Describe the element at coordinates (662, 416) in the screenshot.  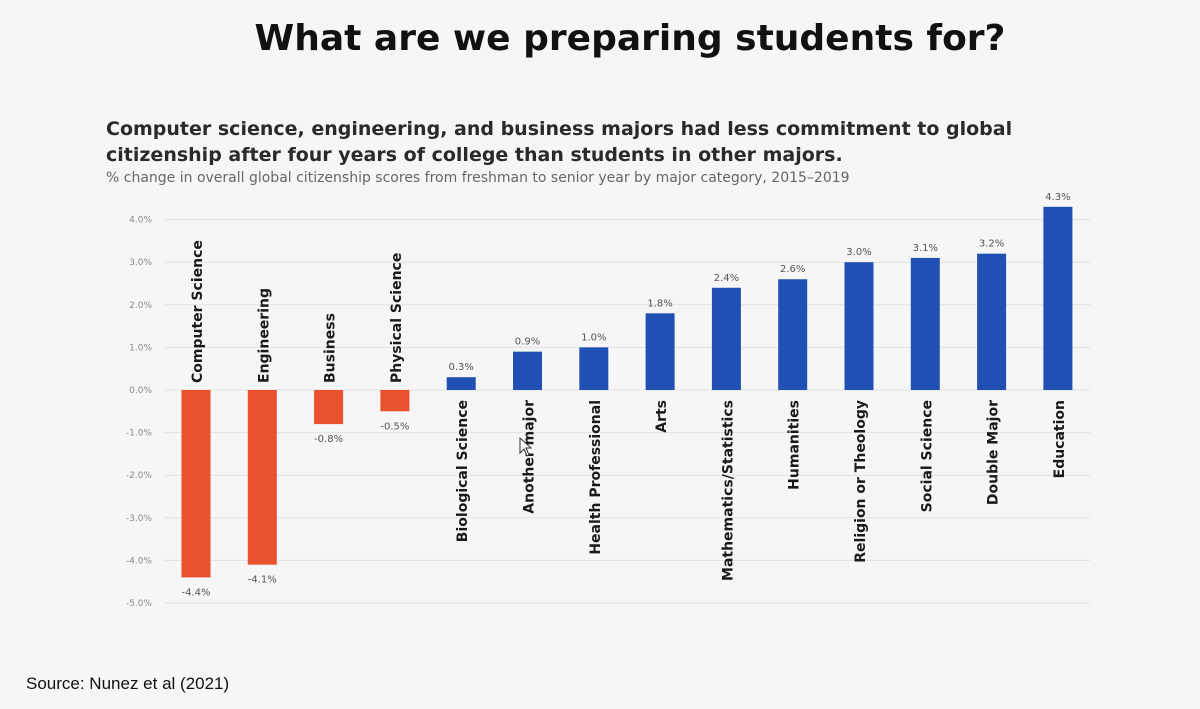
I see `category-label: Arts` at that location.